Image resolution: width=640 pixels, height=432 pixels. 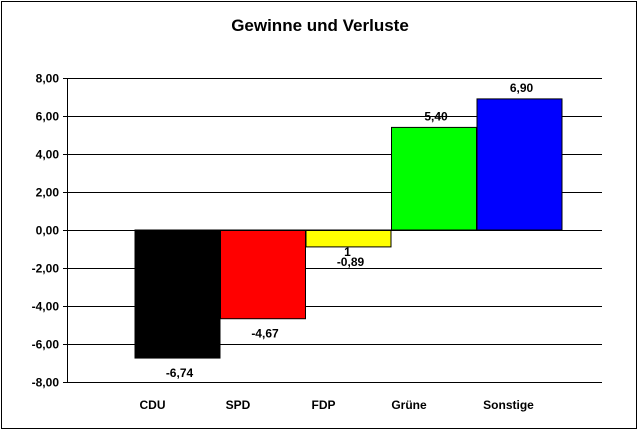 What do you see at coordinates (153, 405) in the screenshot?
I see `x-tick-label: CDU` at bounding box center [153, 405].